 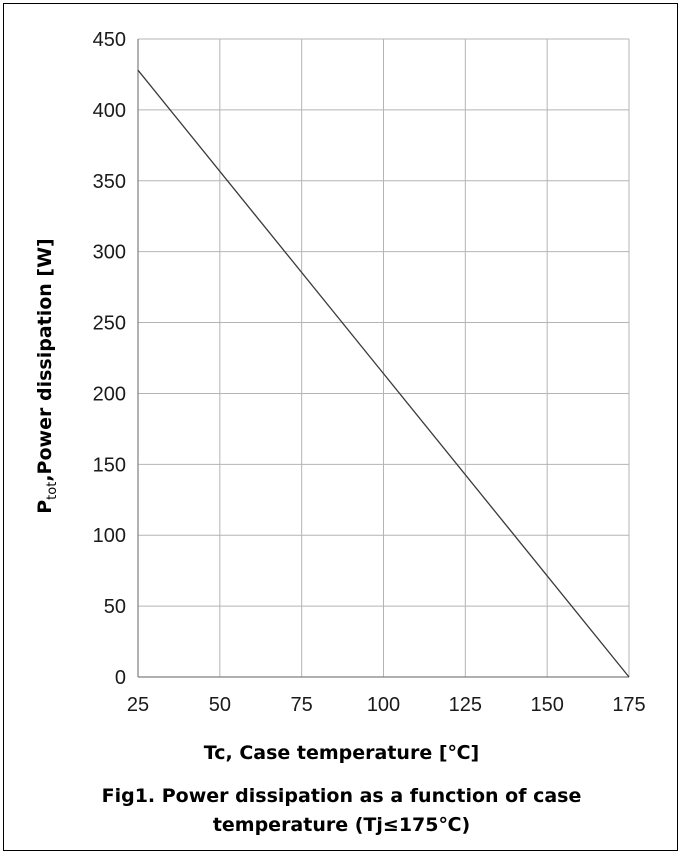 What do you see at coordinates (220, 705) in the screenshot?
I see `x-tick-label: 50` at bounding box center [220, 705].